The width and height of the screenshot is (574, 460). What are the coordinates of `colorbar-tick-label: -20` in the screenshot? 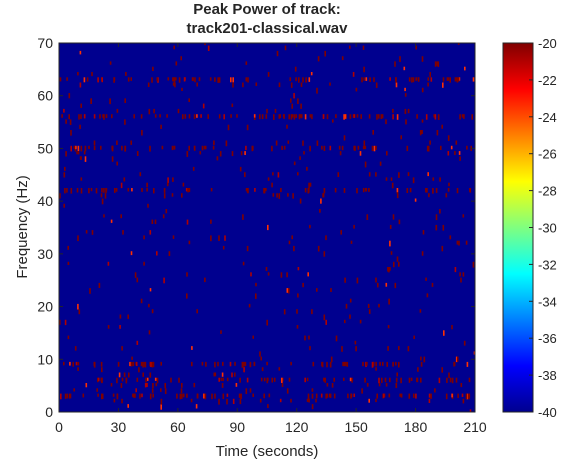 It's located at (547, 43).